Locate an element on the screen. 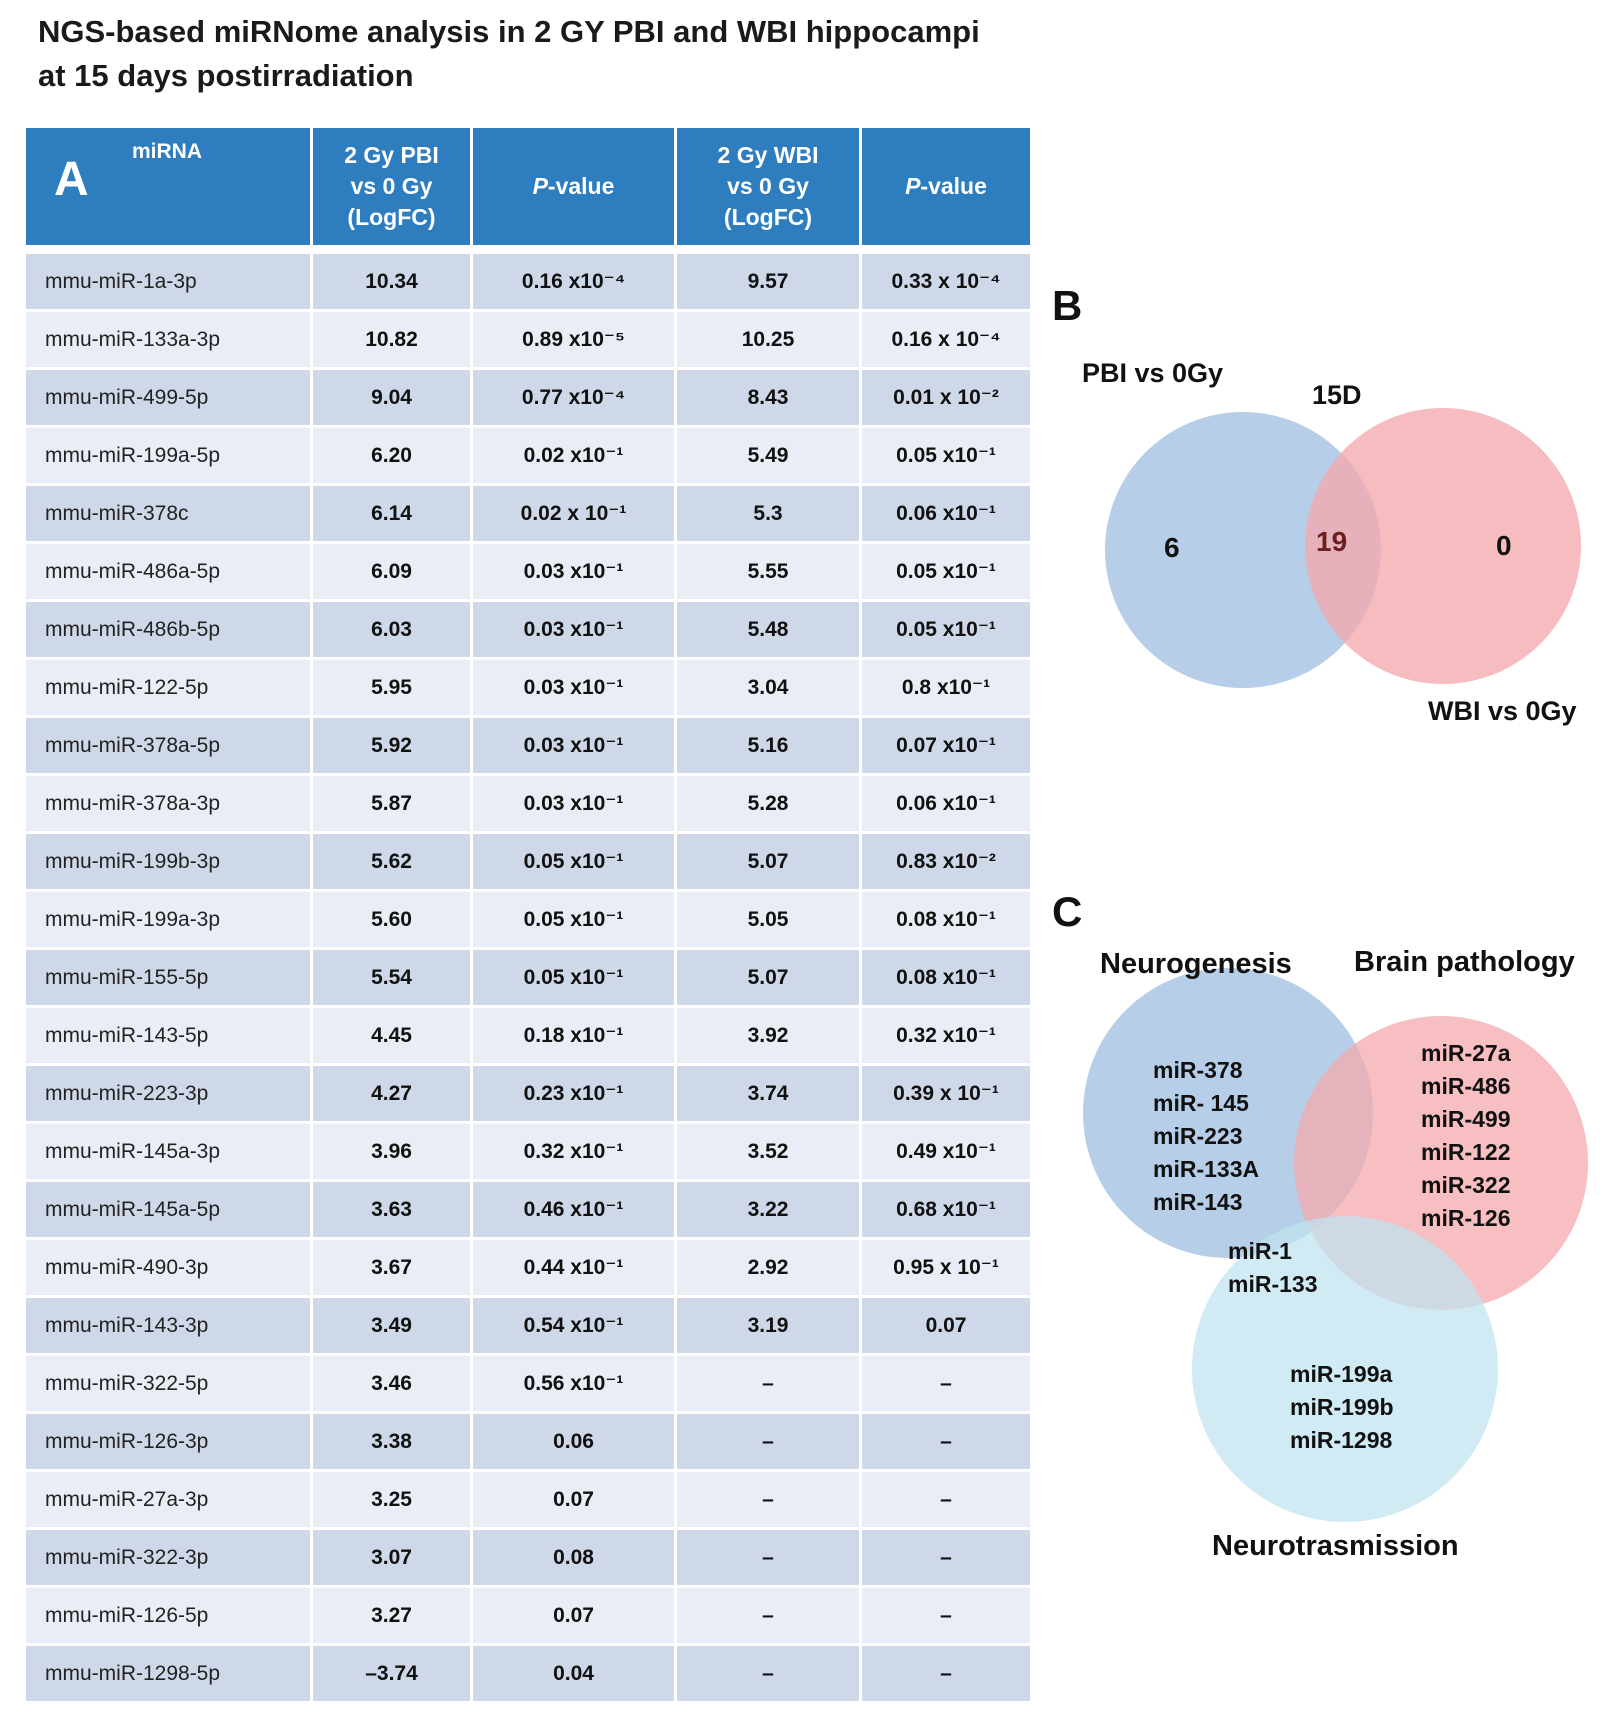 This screenshot has height=1716, width=1612. venn-b-right-label: WBI vs 0Gy is located at coordinates (1502, 711).